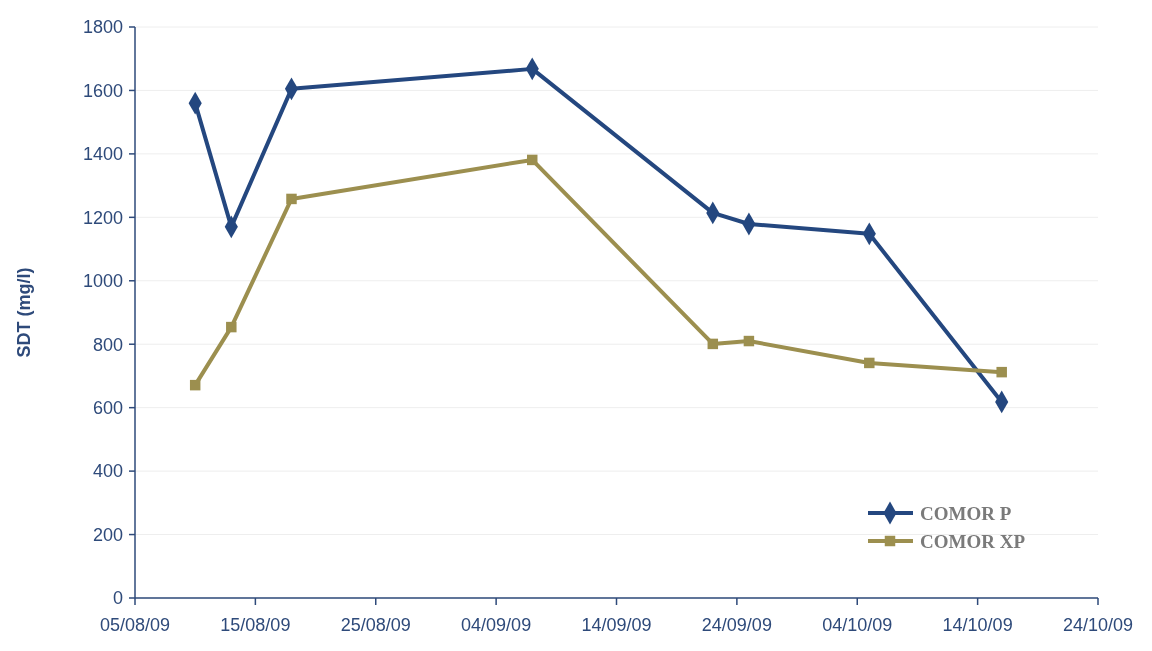  I want to click on y-tick-label: 1000, so click(102, 281).